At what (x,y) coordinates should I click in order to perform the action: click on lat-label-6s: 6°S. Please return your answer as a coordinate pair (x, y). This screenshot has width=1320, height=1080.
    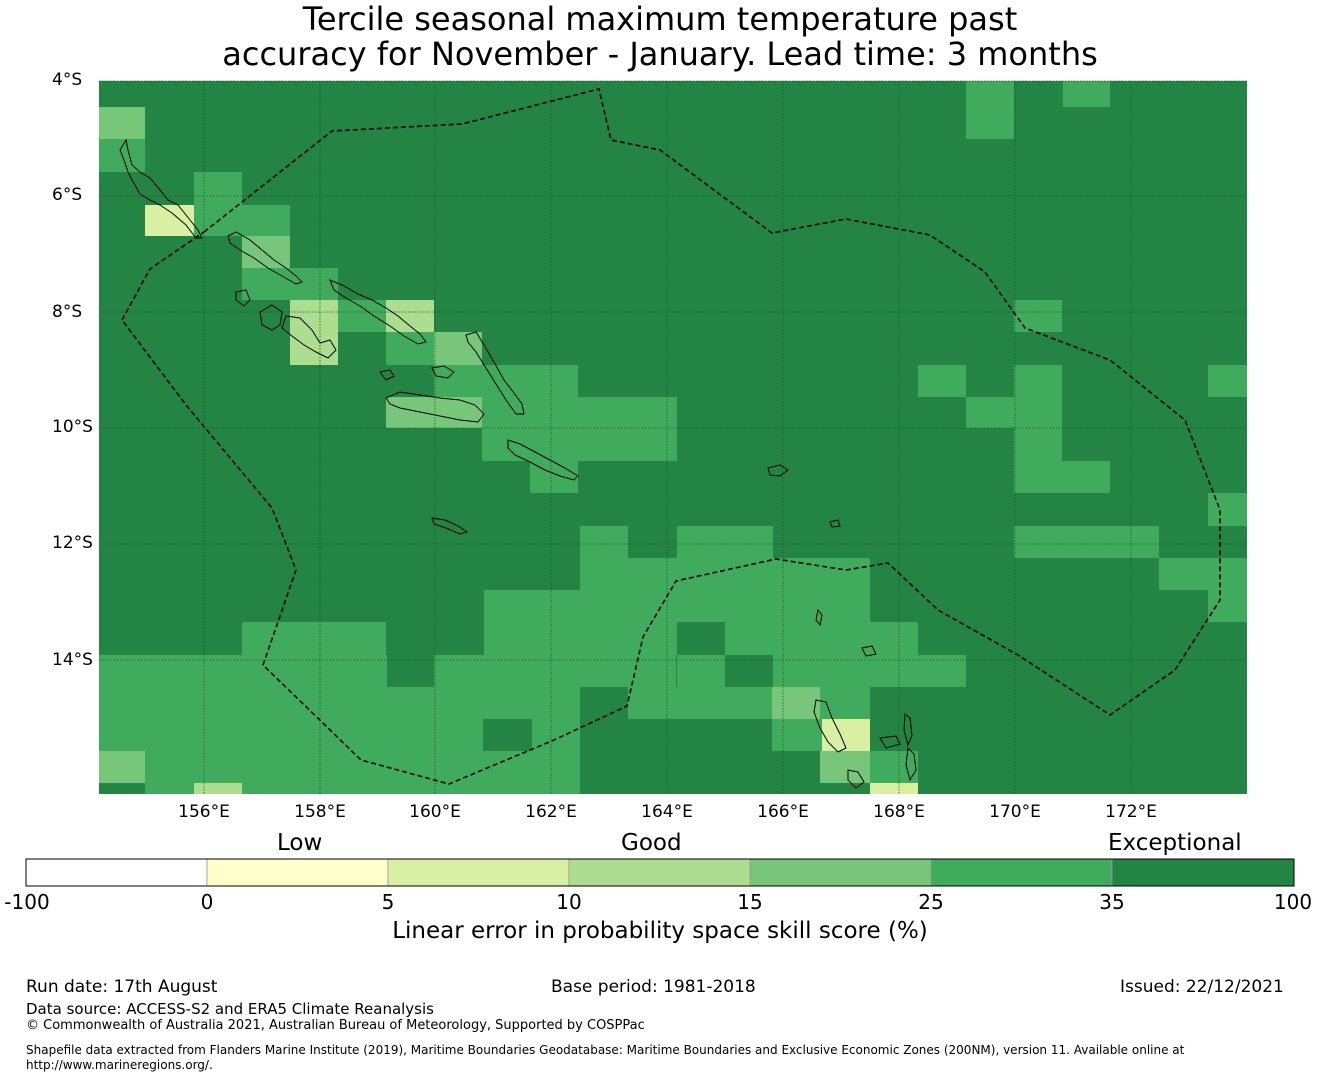
    Looking at the image, I should click on (67, 195).